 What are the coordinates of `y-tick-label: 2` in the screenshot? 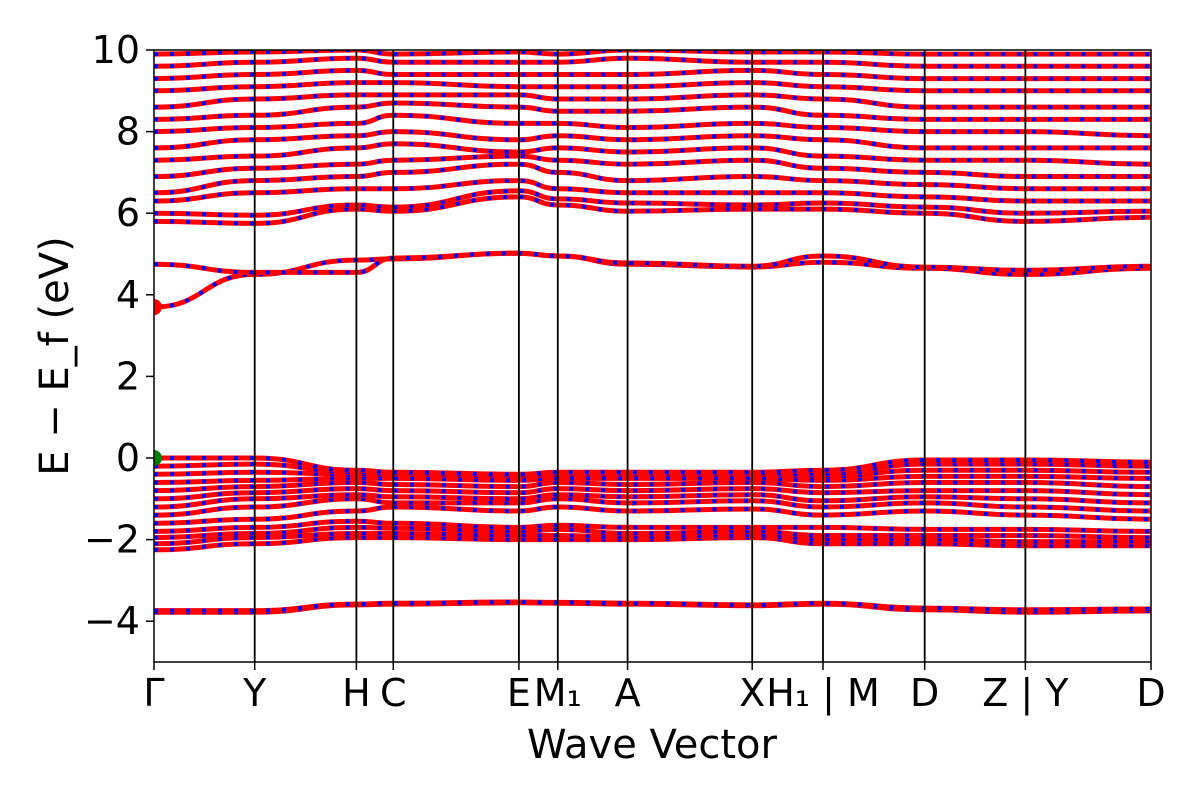 It's located at (128, 376).